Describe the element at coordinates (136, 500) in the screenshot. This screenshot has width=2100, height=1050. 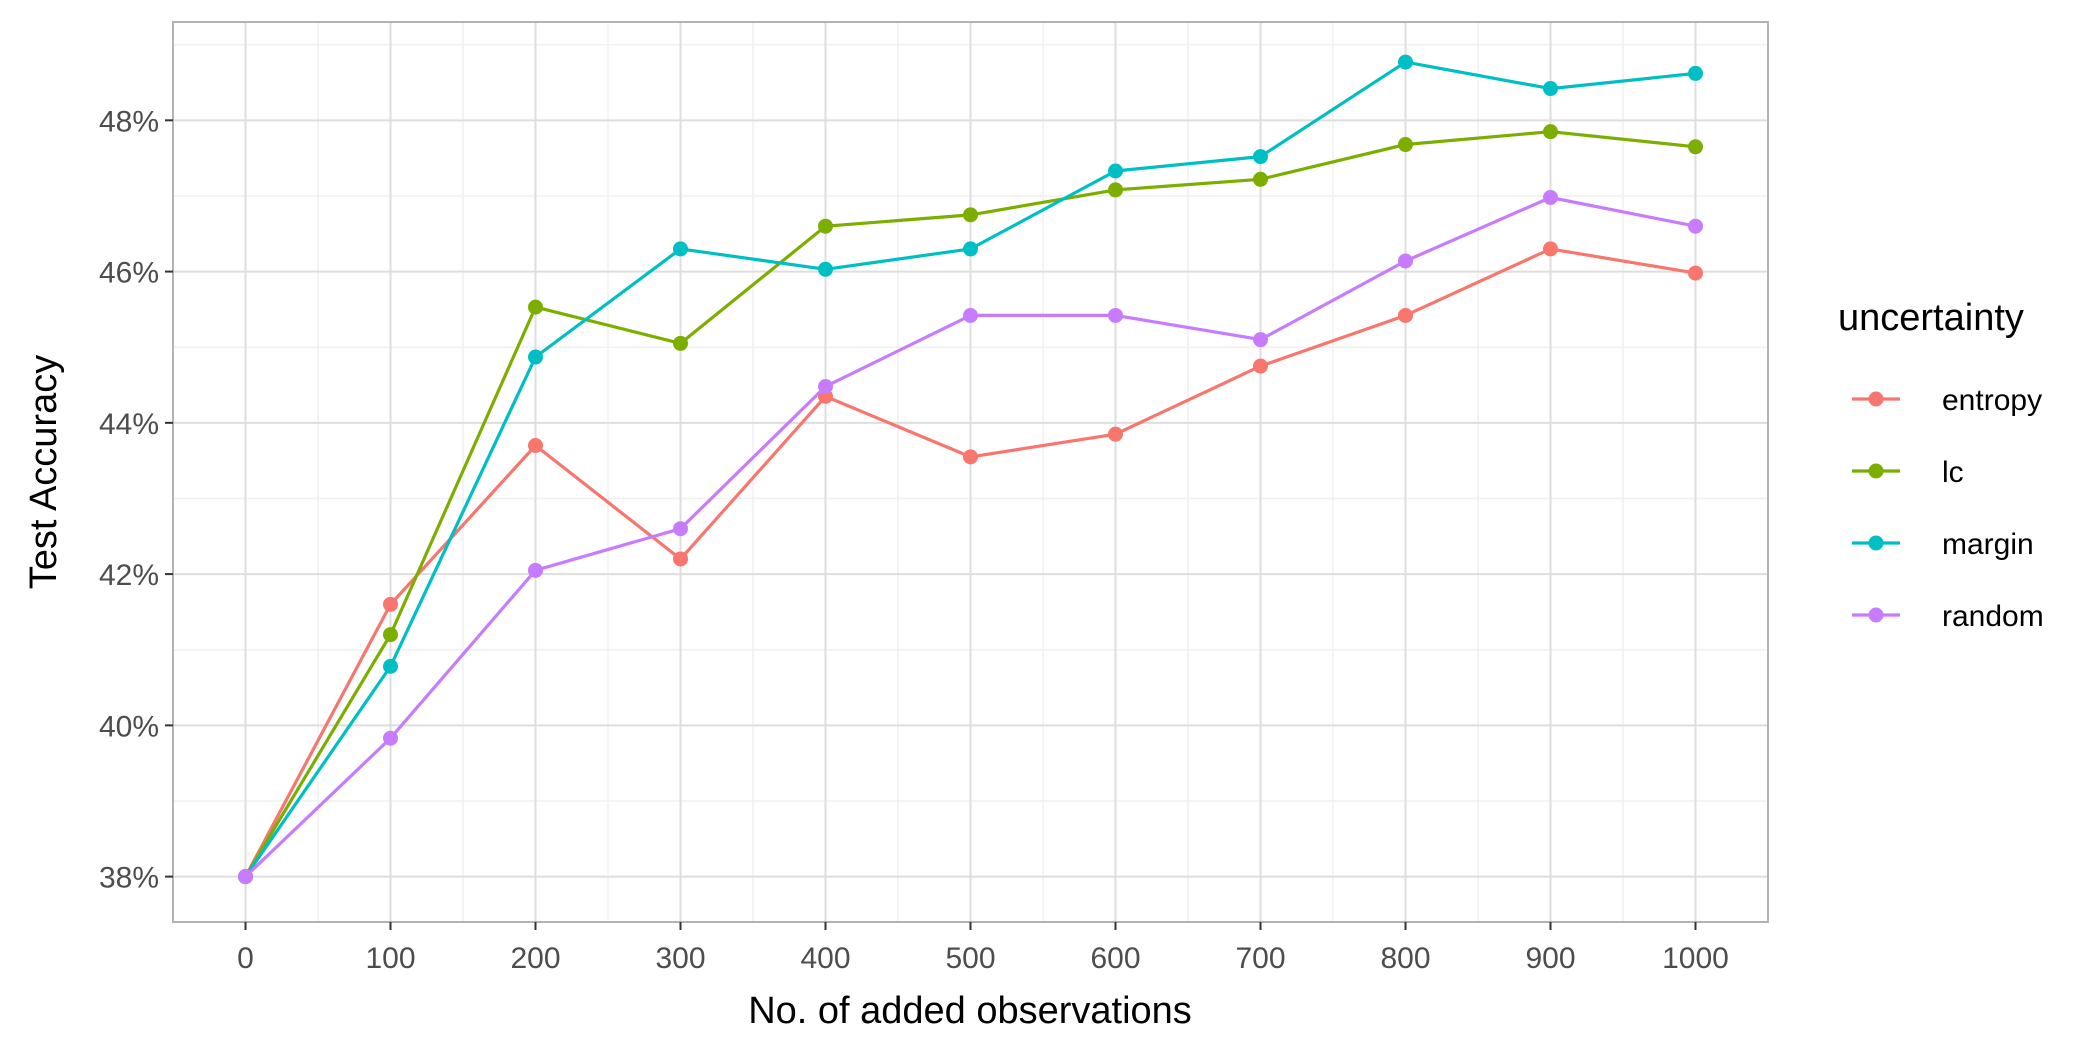
I see `y-axis: 38% 40% 42% 44% 46% 48%` at that location.